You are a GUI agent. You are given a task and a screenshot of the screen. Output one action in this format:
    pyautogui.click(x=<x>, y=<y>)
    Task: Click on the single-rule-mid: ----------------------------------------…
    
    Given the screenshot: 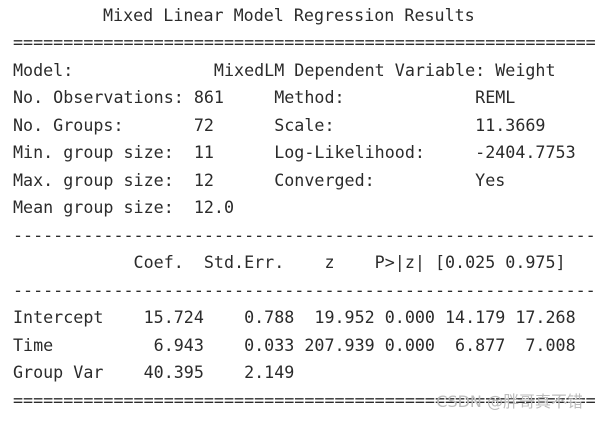 What is the action you would take?
    pyautogui.click(x=304, y=290)
    